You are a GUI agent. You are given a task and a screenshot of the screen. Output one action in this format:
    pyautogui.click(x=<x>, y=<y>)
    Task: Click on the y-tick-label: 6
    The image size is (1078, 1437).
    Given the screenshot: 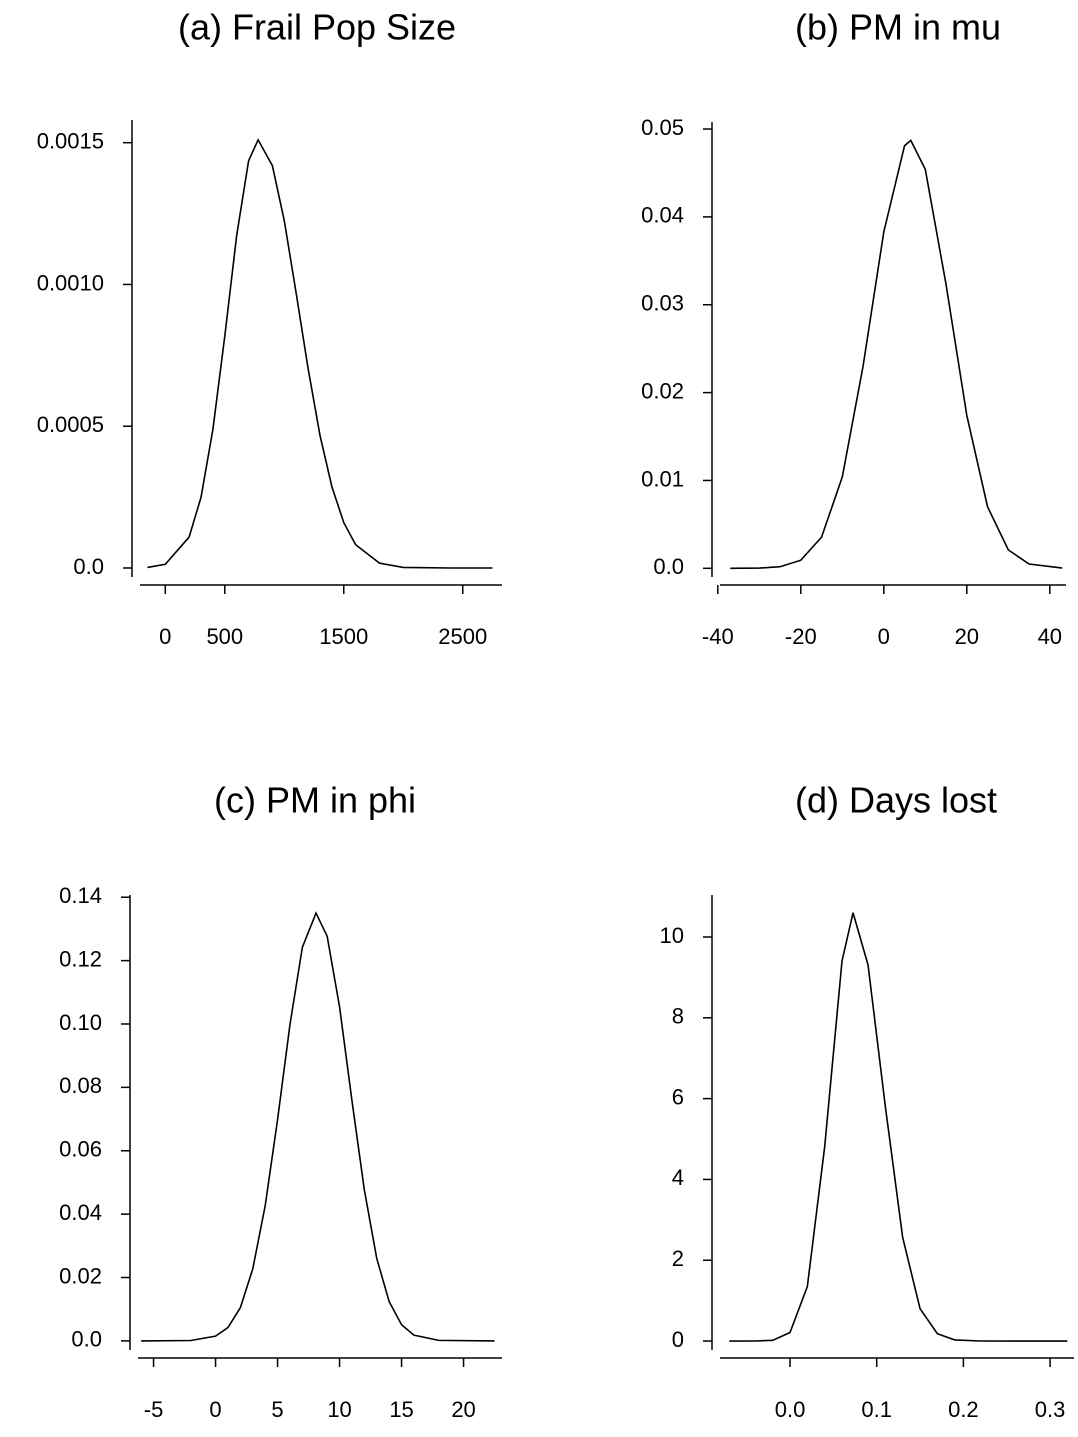 What is the action you would take?
    pyautogui.click(x=678, y=1096)
    